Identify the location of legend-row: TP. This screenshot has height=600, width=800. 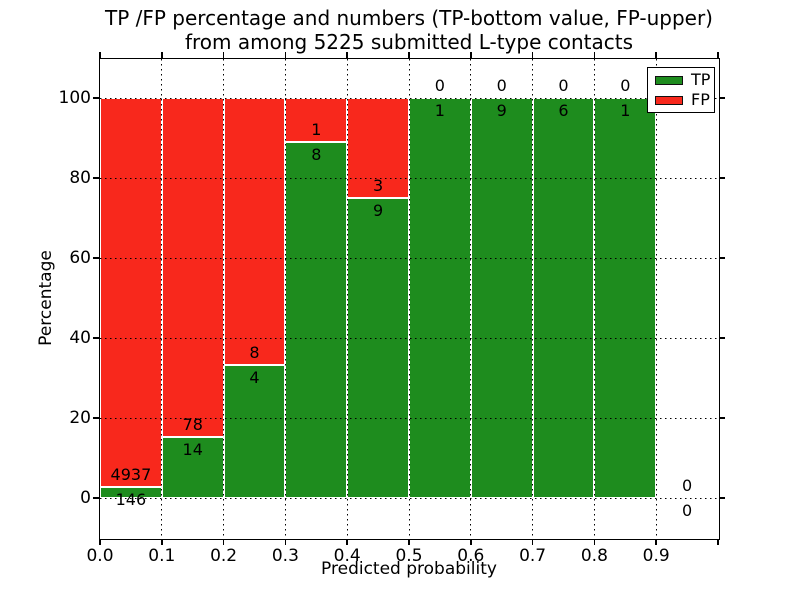
(684, 80).